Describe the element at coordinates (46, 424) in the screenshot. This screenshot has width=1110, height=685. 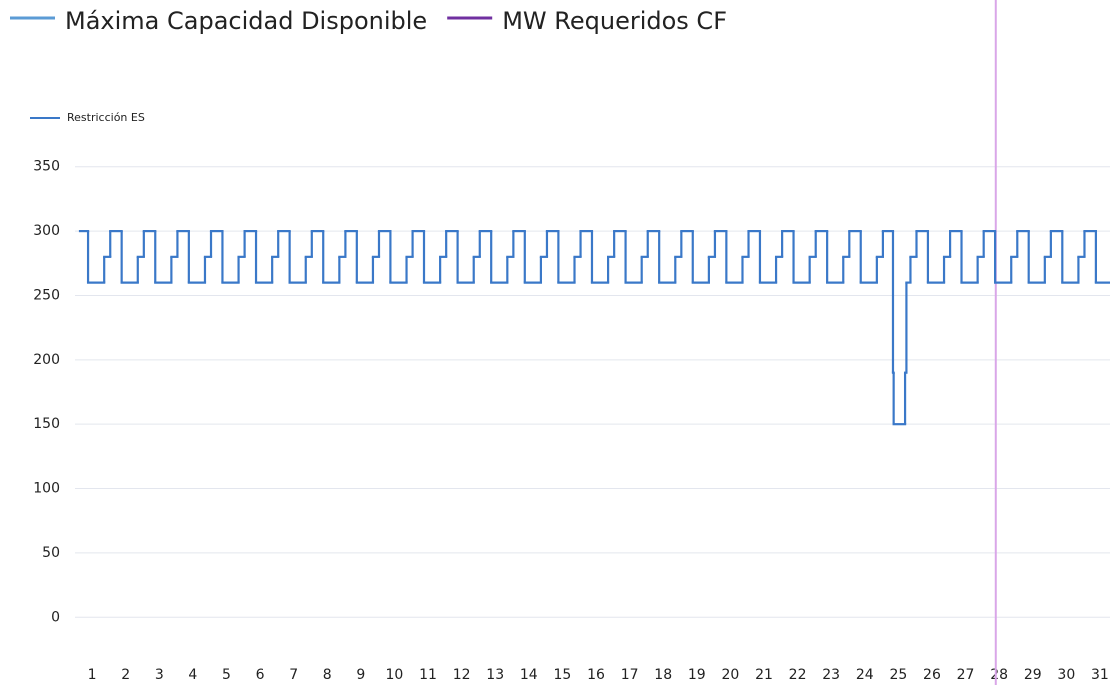
I see `y-tick-label: 150` at that location.